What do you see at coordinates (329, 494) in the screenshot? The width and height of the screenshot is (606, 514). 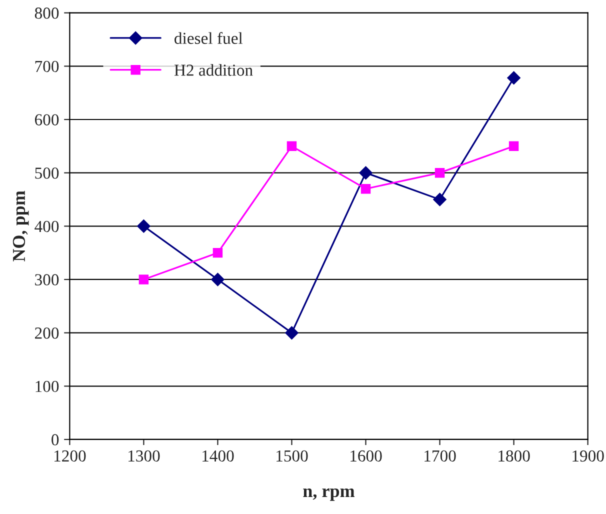 I see `x-axis-title: n, rpm` at bounding box center [329, 494].